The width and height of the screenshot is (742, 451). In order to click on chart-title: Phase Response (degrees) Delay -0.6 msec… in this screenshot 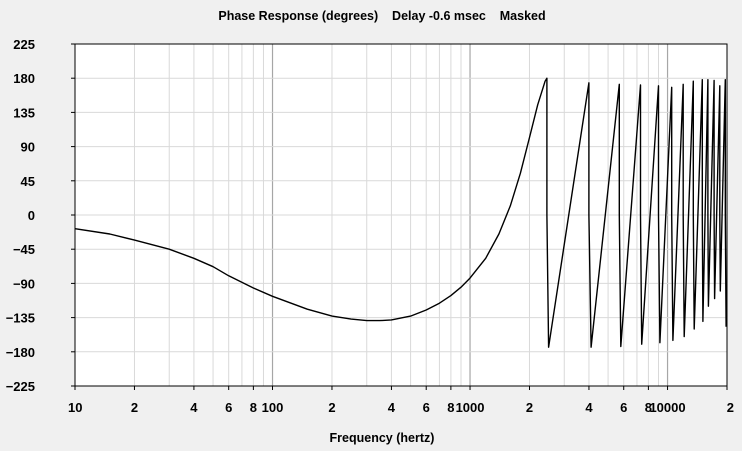, I will do `click(381, 16)`.